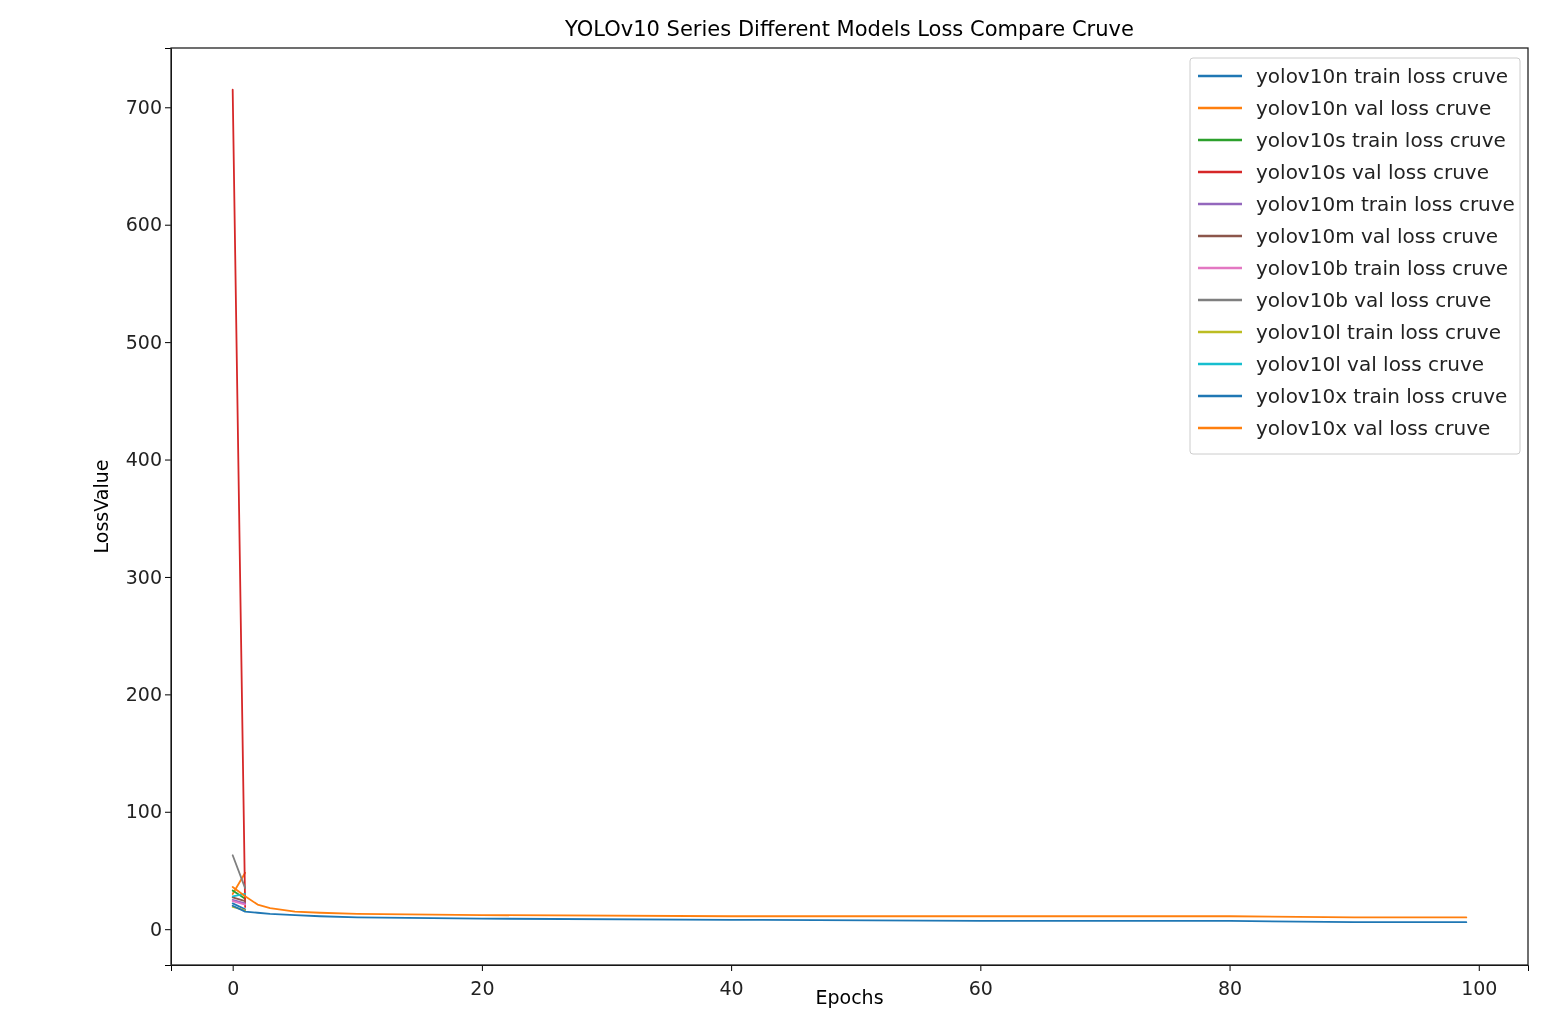 The width and height of the screenshot is (1546, 1018). I want to click on y-tick-label: 600, so click(143, 224).